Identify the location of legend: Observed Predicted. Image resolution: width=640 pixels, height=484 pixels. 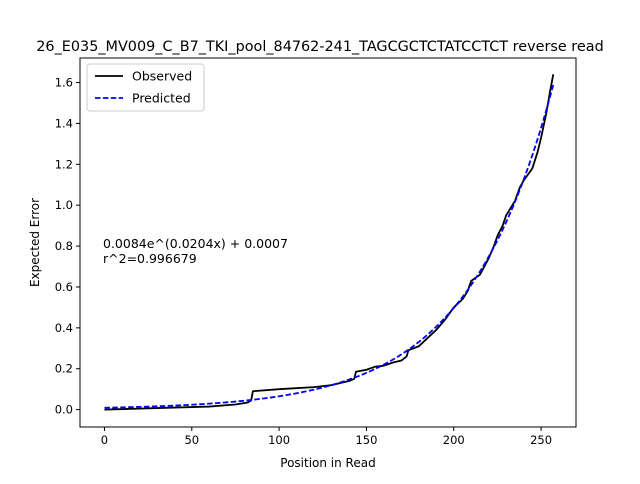
(145, 87).